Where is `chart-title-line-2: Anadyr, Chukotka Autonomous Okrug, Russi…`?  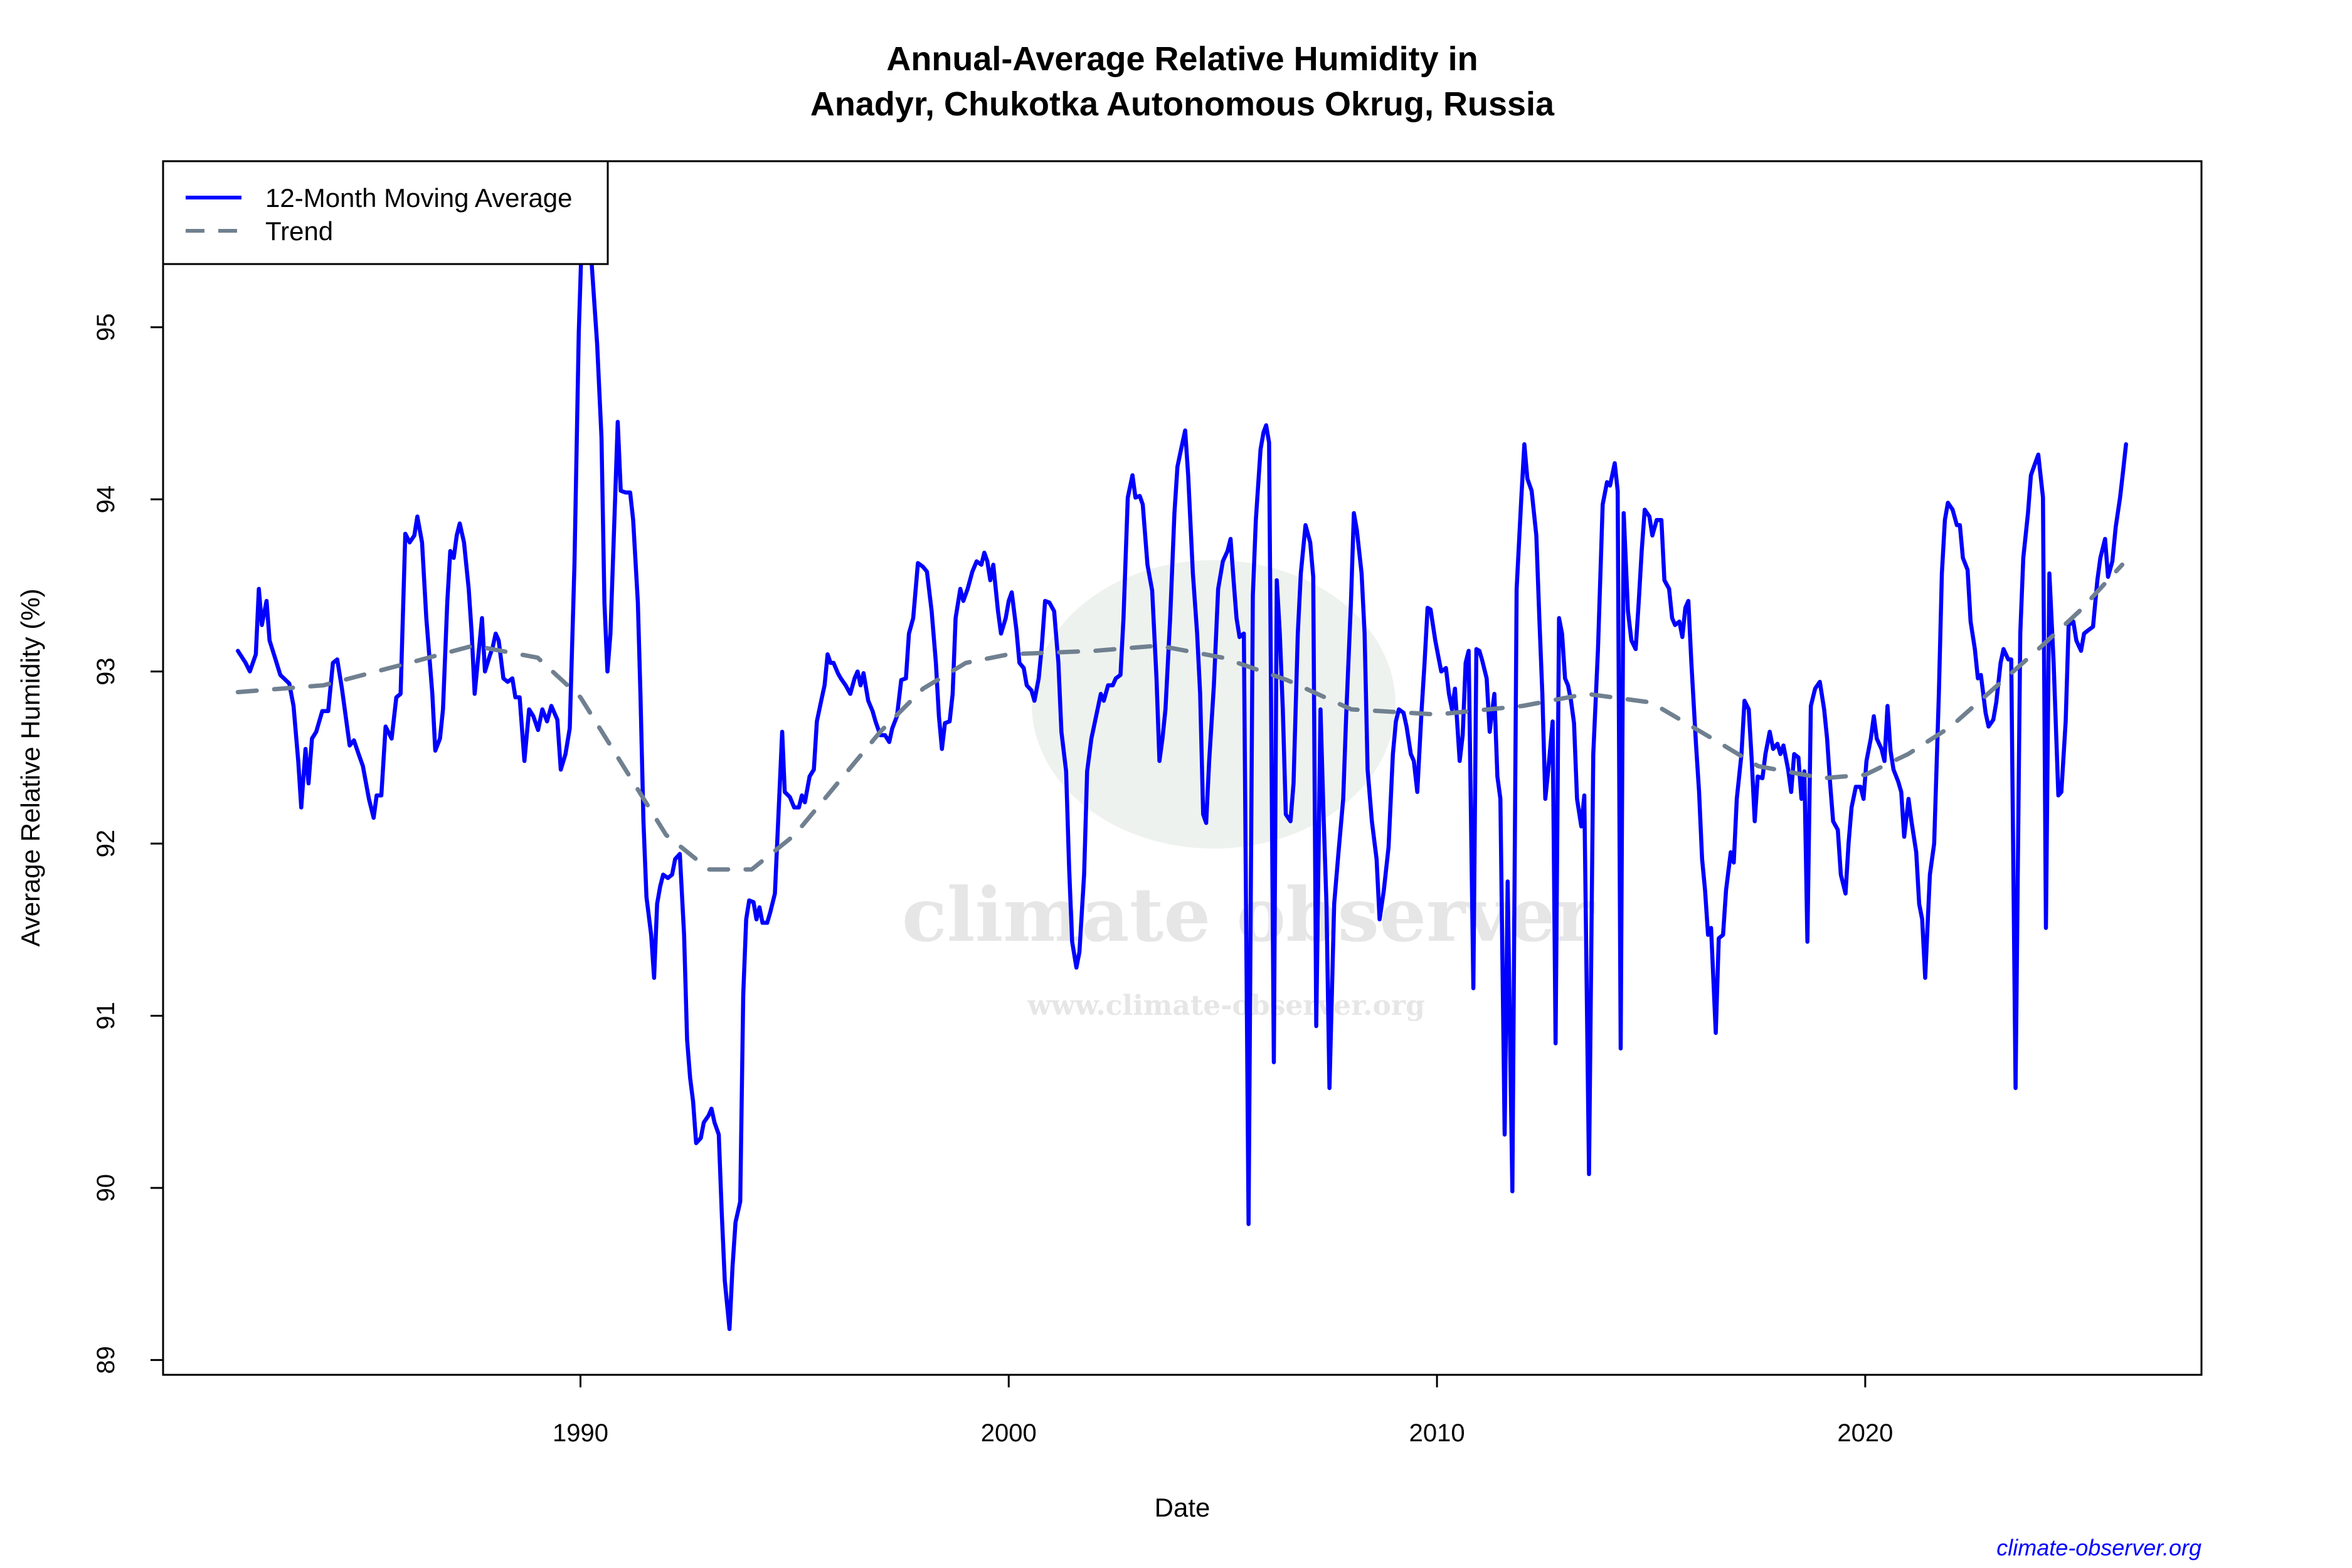
chart-title-line-2: Anadyr, Chukotka Autonomous Okrug, Russi… is located at coordinates (1182, 104).